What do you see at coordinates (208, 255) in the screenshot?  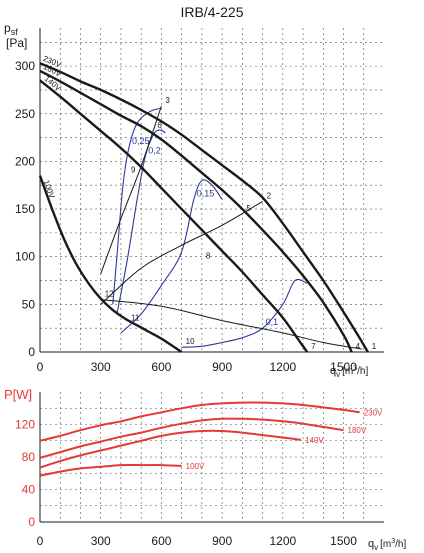 I see `operating-point-label: 8` at bounding box center [208, 255].